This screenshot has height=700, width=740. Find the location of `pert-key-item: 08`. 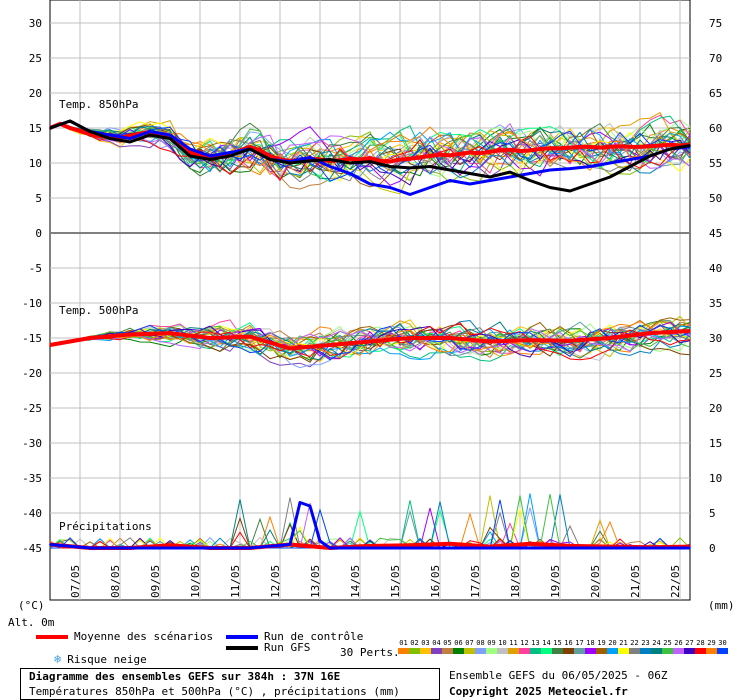

pert-key-item: 08 is located at coordinates (480, 646).